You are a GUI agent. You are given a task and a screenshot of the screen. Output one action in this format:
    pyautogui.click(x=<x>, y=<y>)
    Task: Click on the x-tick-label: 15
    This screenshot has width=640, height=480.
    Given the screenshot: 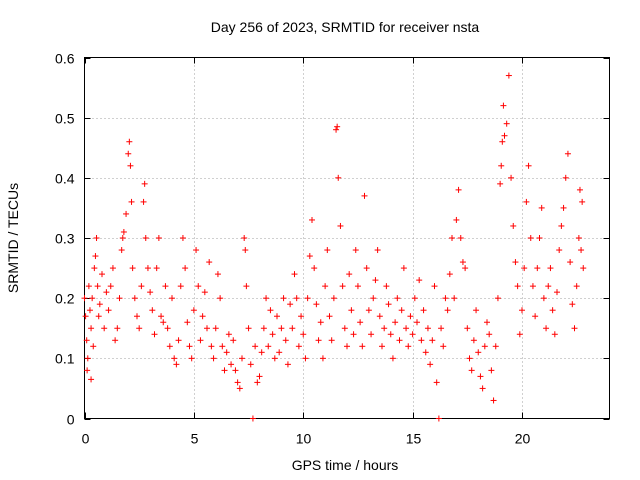 What is the action you would take?
    pyautogui.click(x=414, y=439)
    